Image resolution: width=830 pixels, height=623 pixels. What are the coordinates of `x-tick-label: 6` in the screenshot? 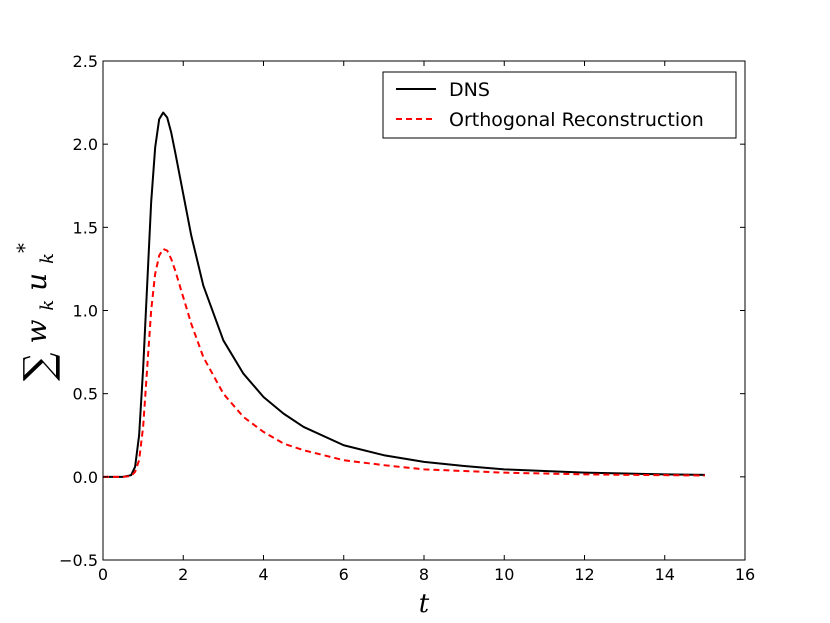 It's located at (344, 574).